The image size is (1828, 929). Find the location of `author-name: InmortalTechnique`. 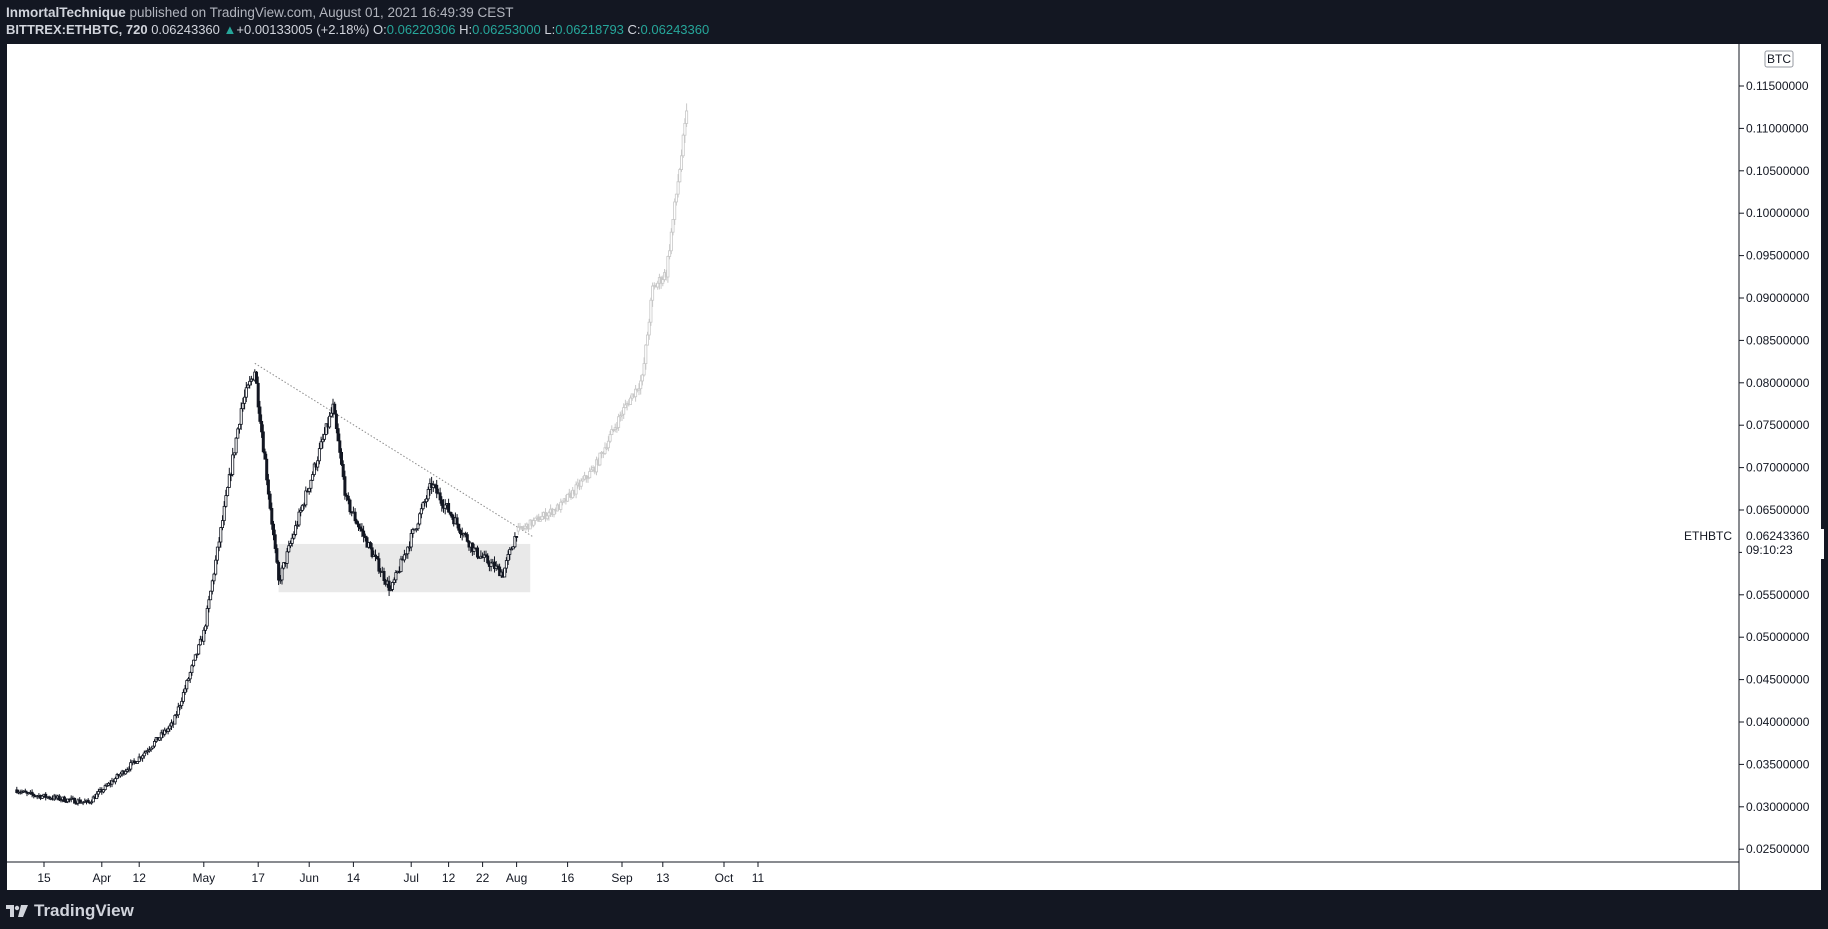

author-name: InmortalTechnique is located at coordinates (66, 12).